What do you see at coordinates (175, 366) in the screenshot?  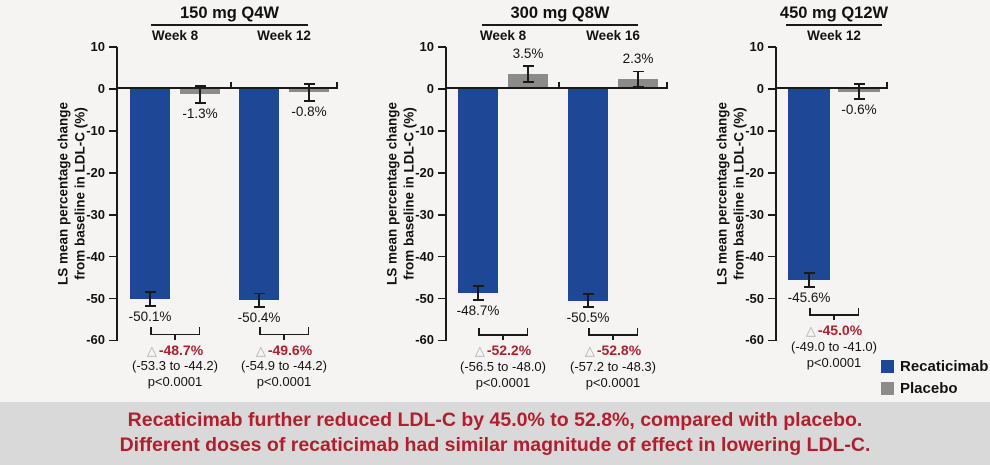 I see `ci-range: (-53.3 to -44.2)` at bounding box center [175, 366].